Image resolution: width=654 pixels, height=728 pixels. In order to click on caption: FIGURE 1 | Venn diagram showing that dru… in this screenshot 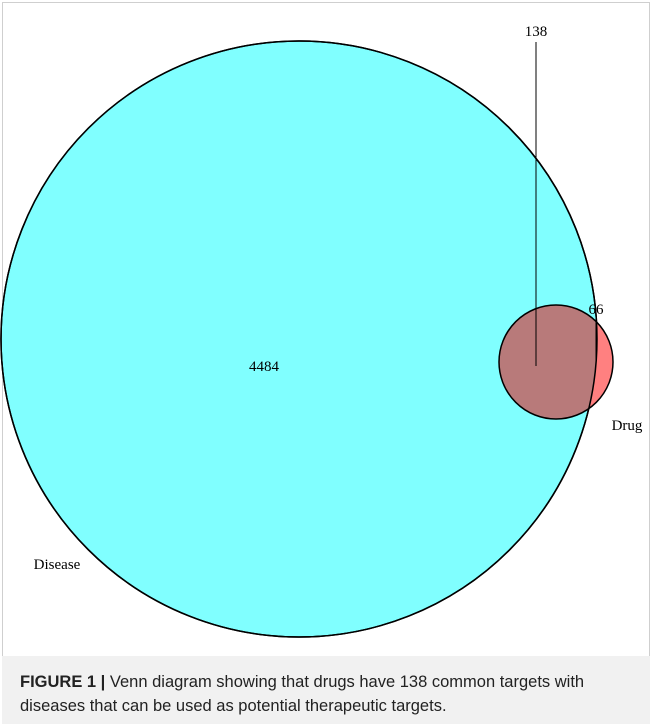, I will do `click(326, 690)`.